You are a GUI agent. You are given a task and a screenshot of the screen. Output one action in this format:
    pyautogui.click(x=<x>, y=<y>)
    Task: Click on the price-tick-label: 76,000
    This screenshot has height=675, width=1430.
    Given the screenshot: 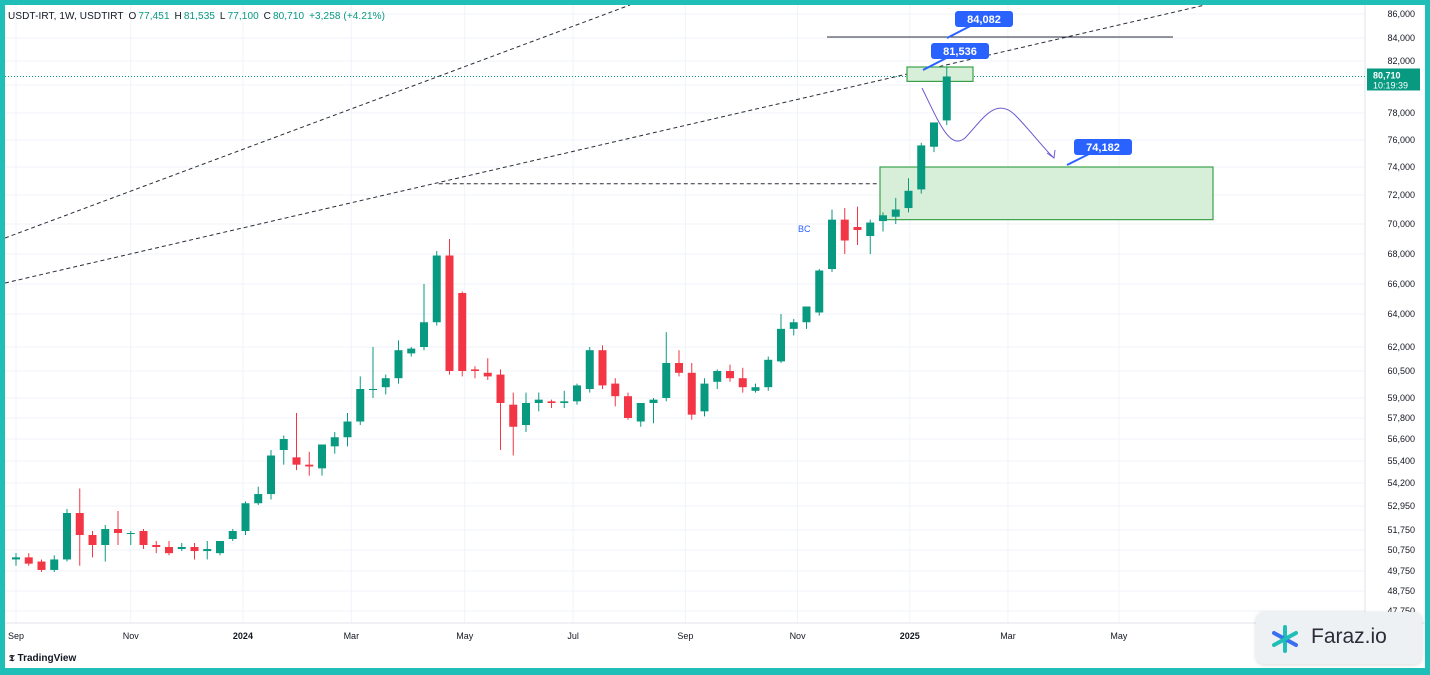 What is the action you would take?
    pyautogui.click(x=1401, y=140)
    